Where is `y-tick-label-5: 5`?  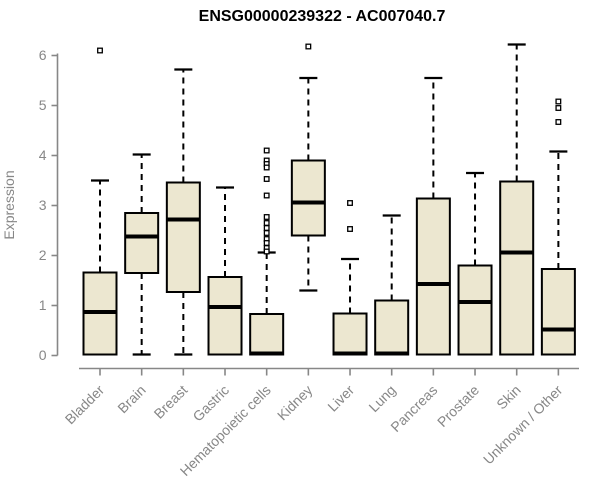 y-tick-label-5: 5 is located at coordinates (43, 105).